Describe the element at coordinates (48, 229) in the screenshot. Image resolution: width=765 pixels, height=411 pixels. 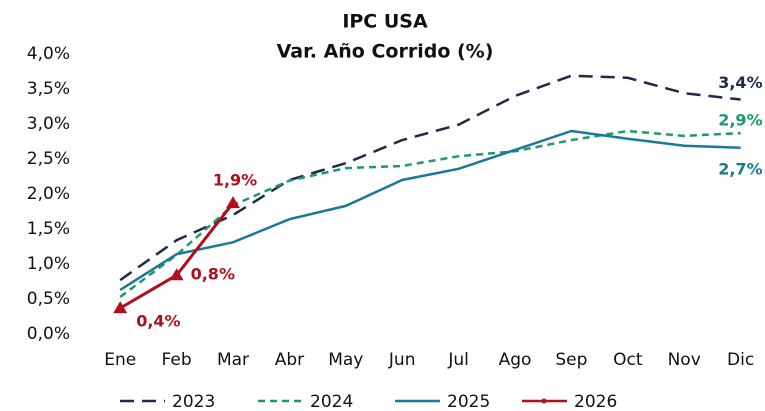
I see `y-tick-label: 1,5%` at that location.